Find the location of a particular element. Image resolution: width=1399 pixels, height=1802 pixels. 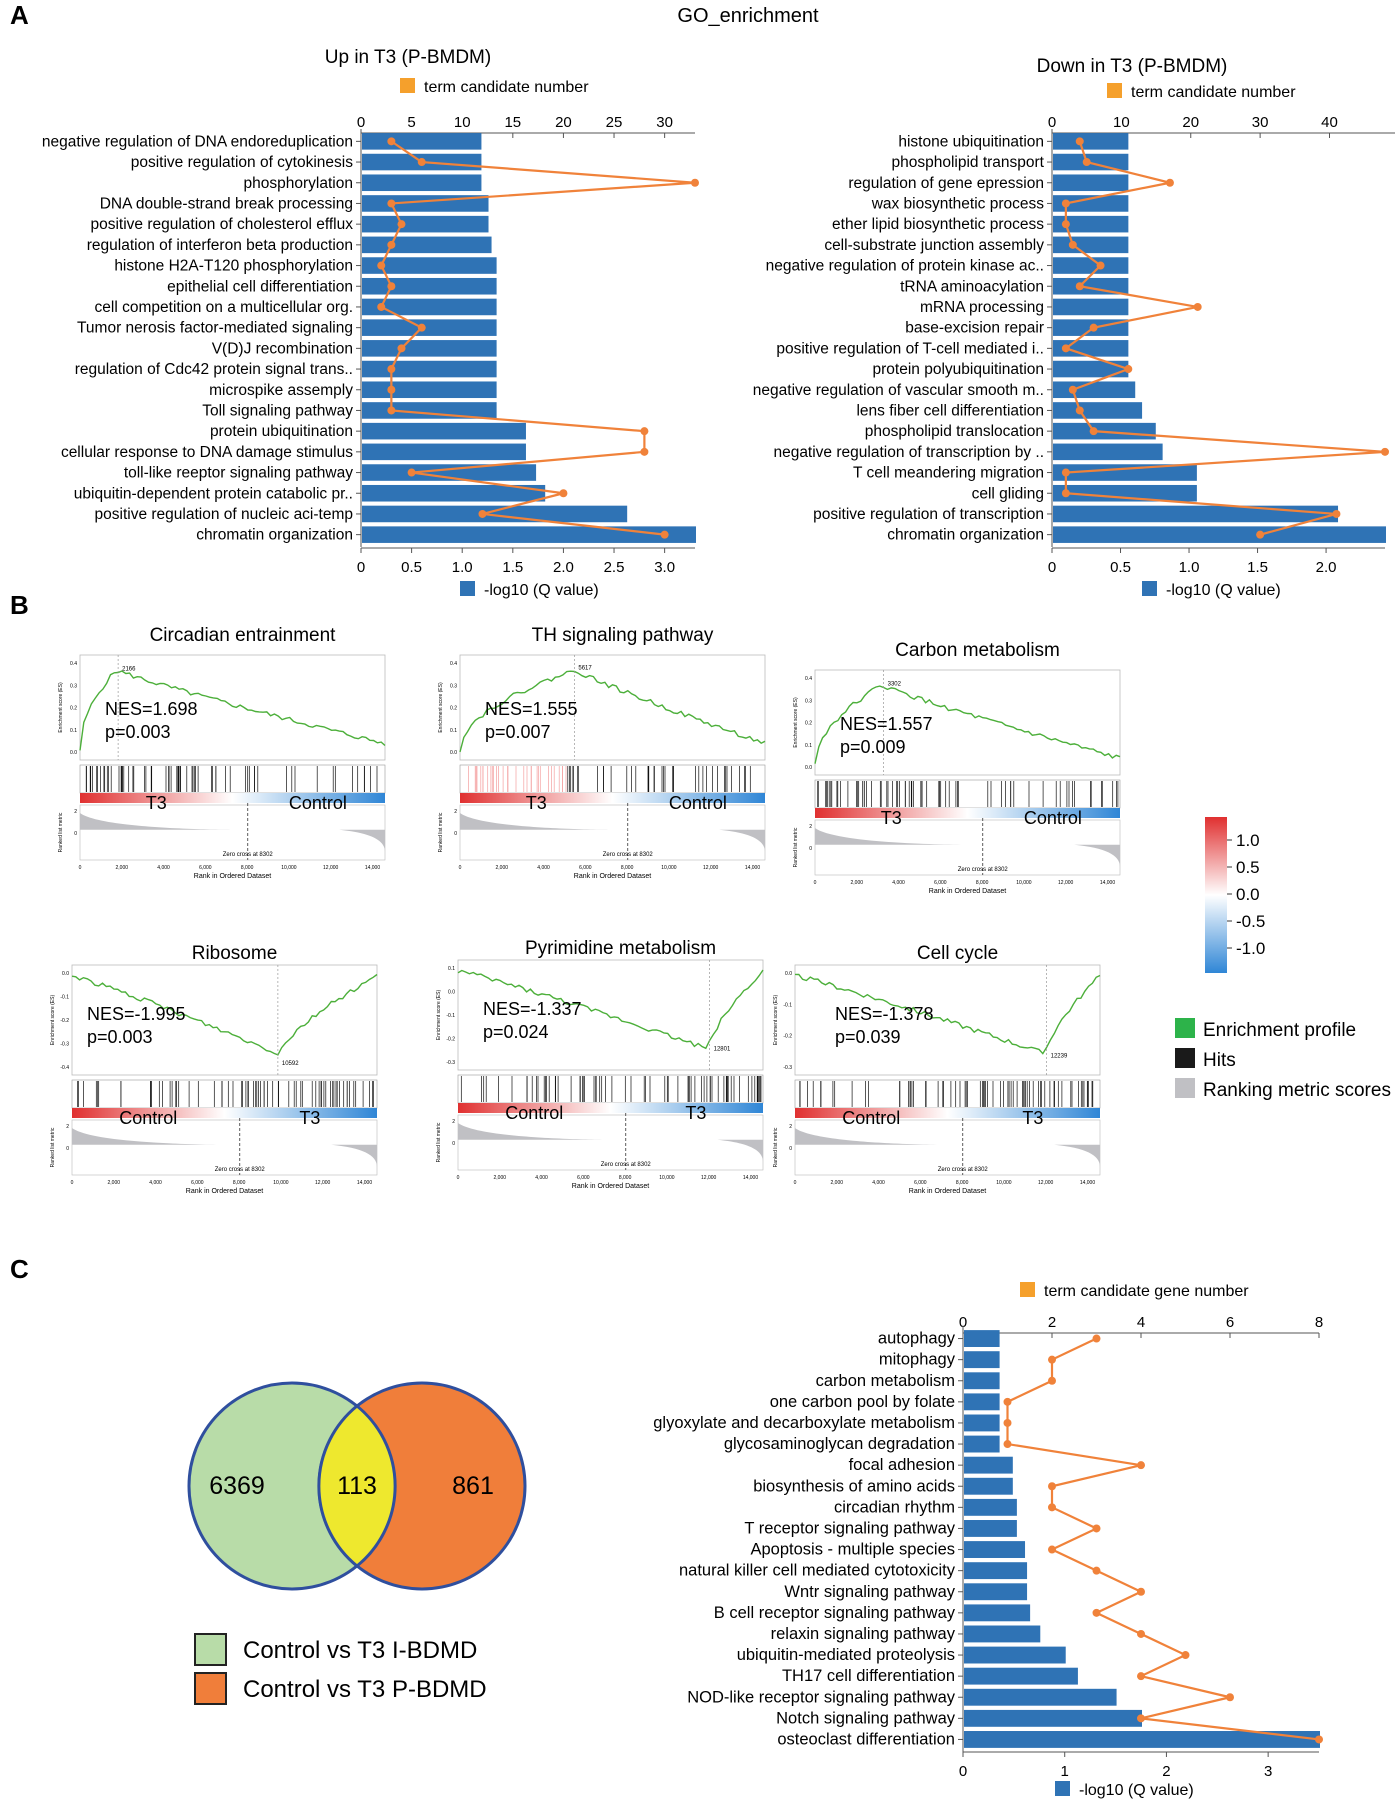

category-label: one carbon pool by folate is located at coordinates (862, 1402).